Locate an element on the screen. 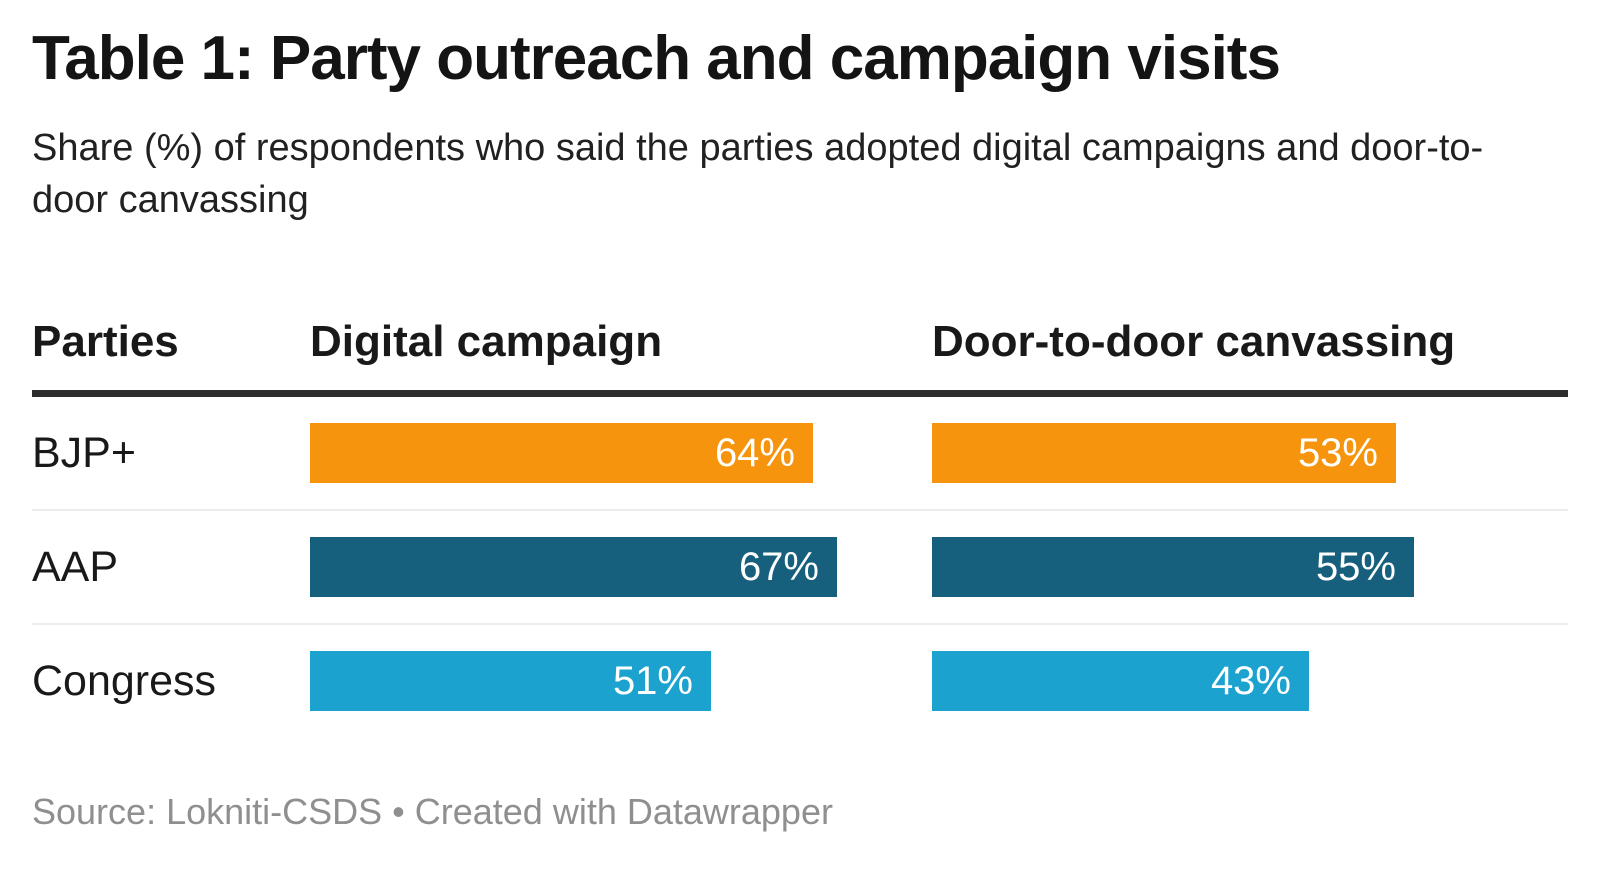 This screenshot has width=1600, height=886. bar-value-door: 53% is located at coordinates (1337, 452).